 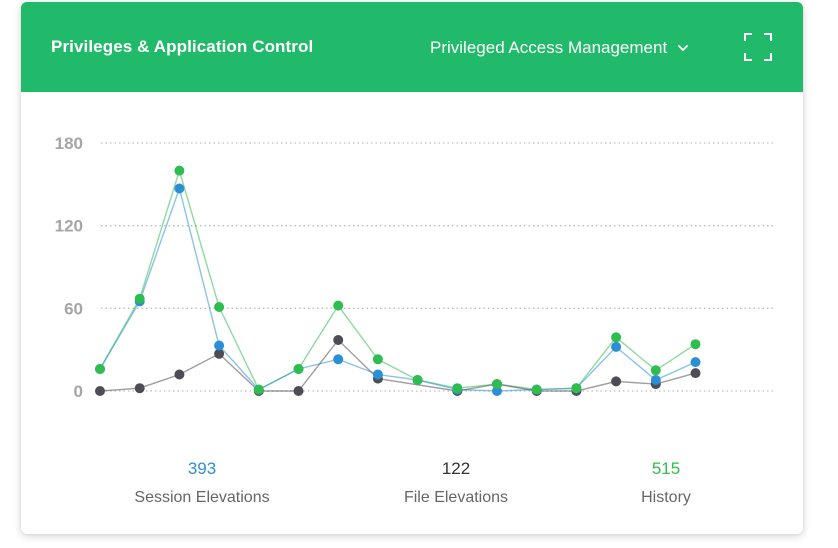 I want to click on series-line, so click(x=397, y=365).